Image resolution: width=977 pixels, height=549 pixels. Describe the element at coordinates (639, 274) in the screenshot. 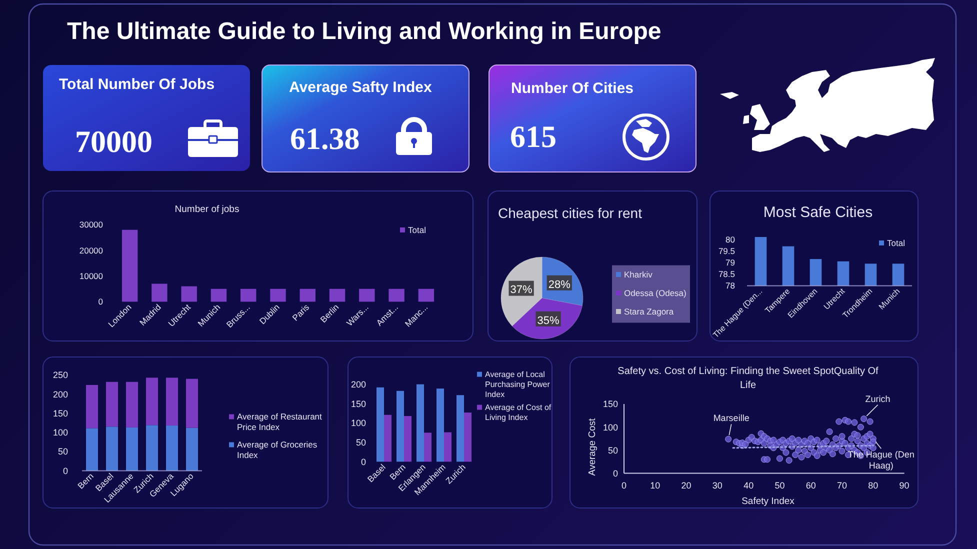

I see `legend-label: Kharkiv` at that location.